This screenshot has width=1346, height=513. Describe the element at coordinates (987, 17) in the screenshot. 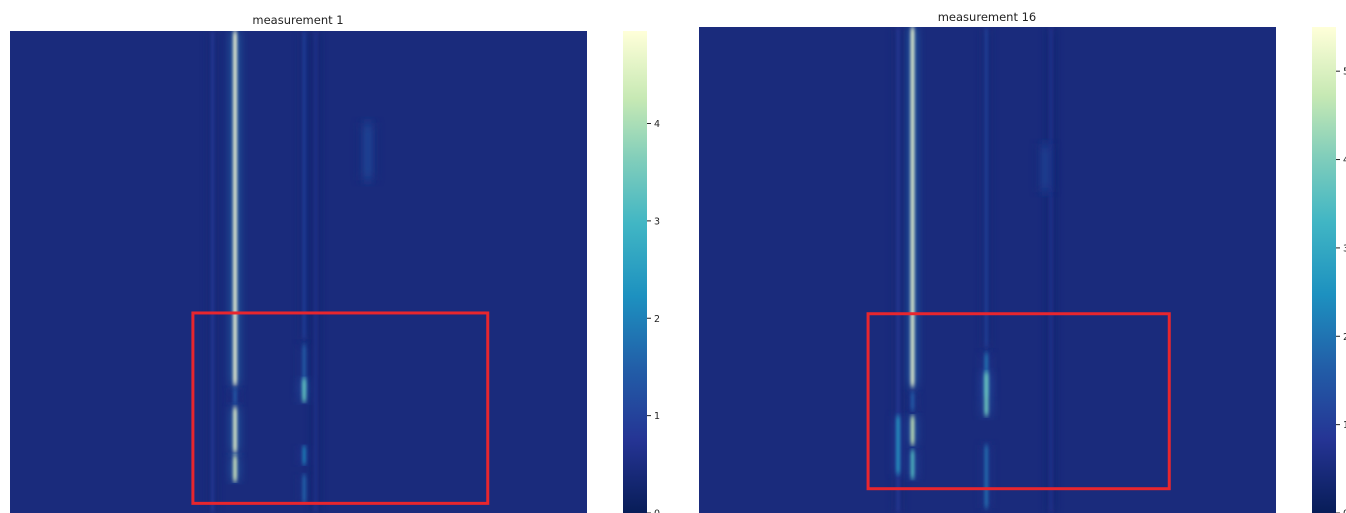

I see `panel-2-title: measurement 16` at that location.